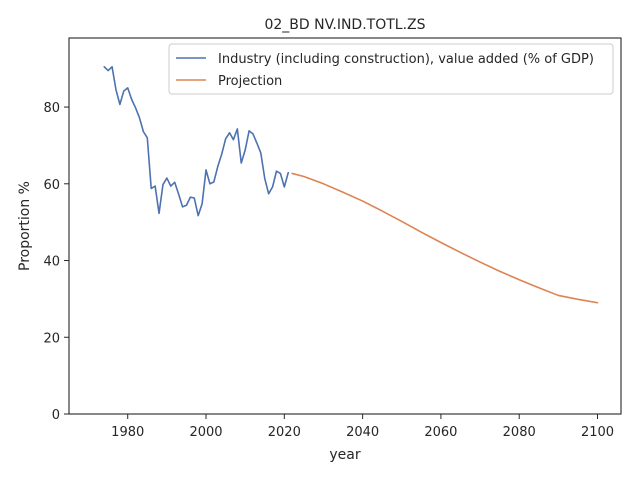  What do you see at coordinates (51, 338) in the screenshot?
I see `y-tick-label: 20` at bounding box center [51, 338].